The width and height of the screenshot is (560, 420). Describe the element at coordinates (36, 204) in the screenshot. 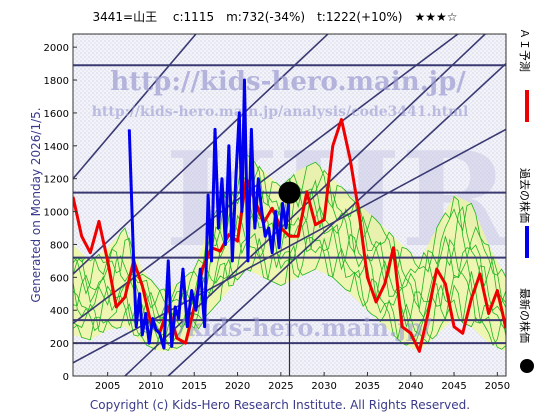

I see `generated-label: Generated on Monday 2026/1/5.` at that location.